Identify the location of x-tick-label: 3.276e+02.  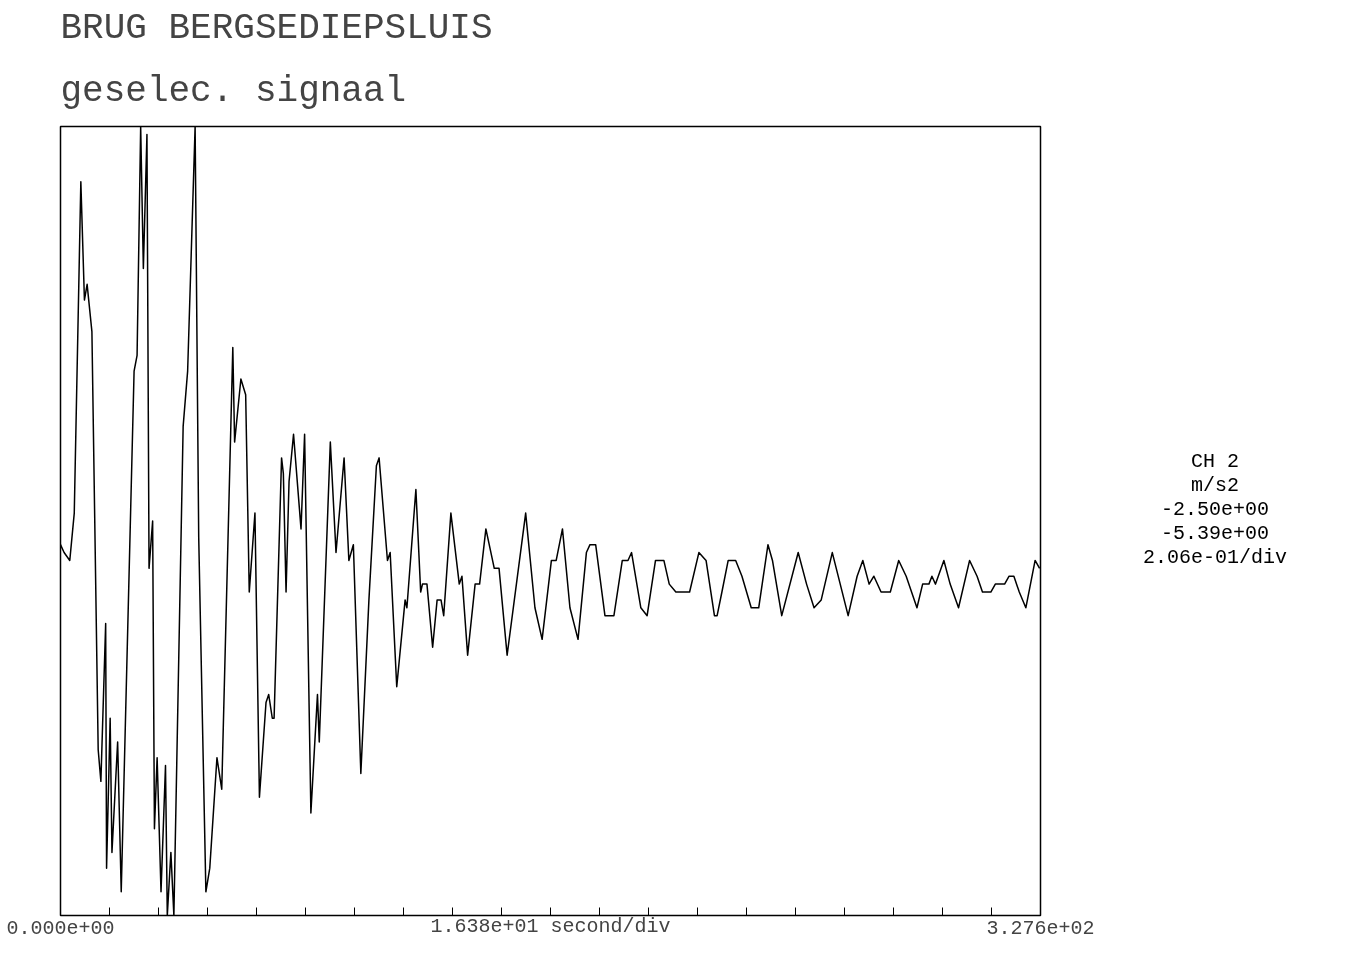
(1040, 928).